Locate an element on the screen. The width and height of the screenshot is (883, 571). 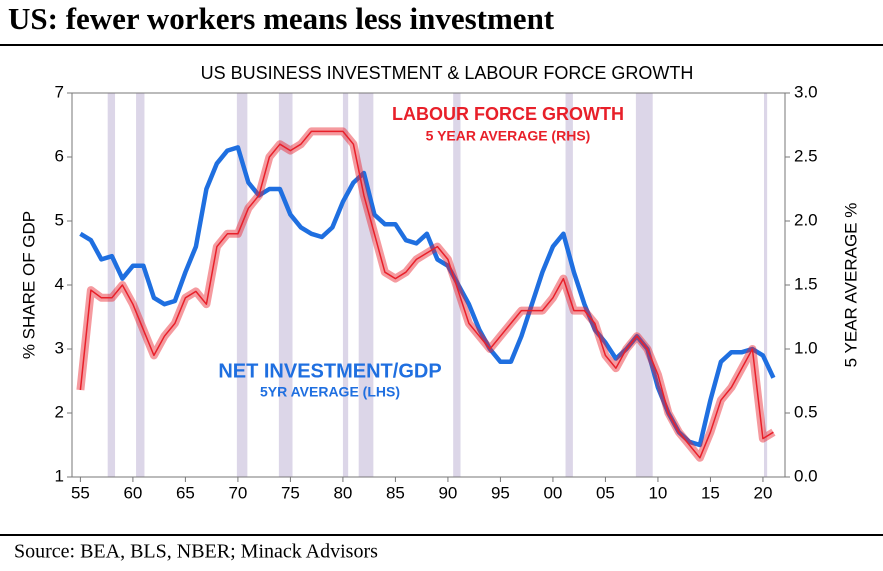
y-tick-label: 7 is located at coordinates (59, 91).